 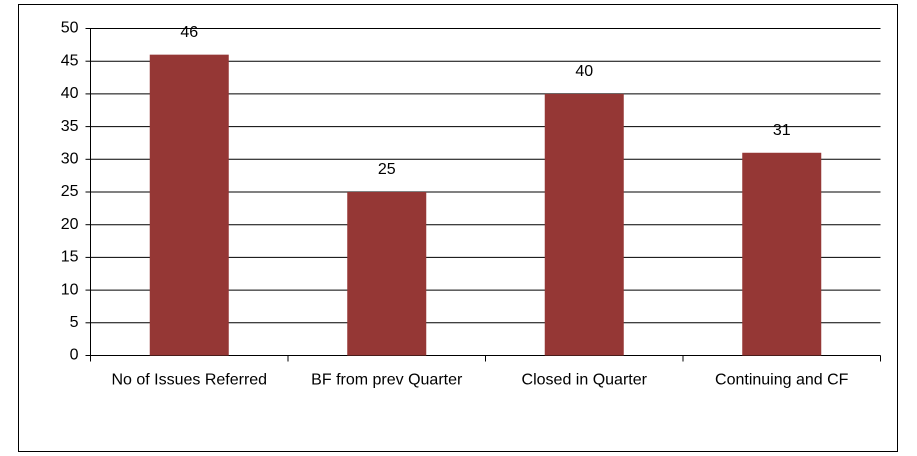 I want to click on y-tick-label: 35, so click(x=70, y=126).